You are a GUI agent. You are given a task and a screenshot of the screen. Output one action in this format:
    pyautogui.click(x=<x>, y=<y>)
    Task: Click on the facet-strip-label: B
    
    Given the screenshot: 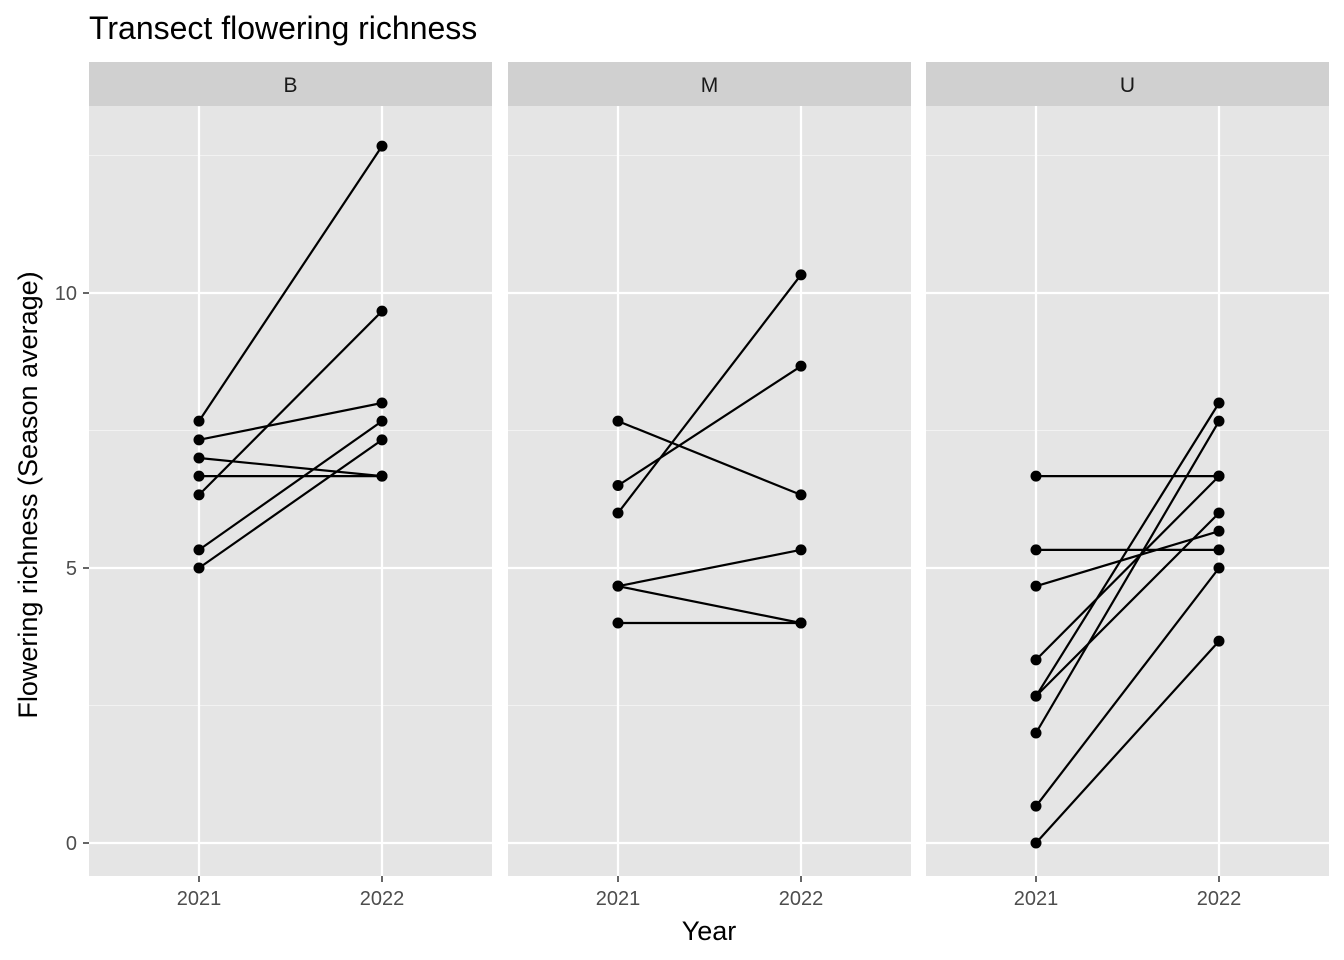 What is the action you would take?
    pyautogui.click(x=290, y=85)
    